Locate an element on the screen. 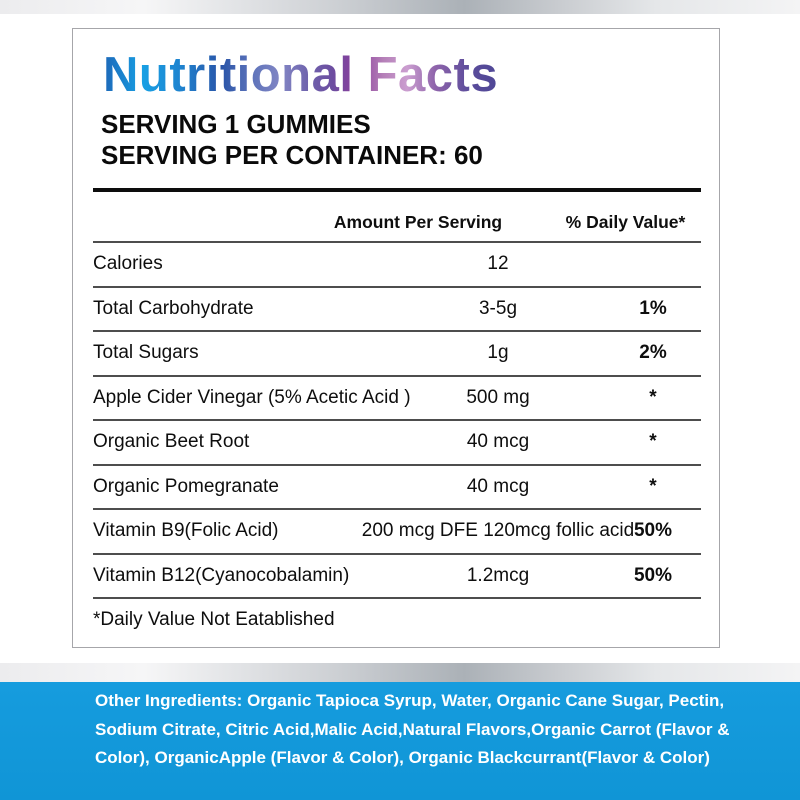 The height and width of the screenshot is (800, 800). ingredients-band is located at coordinates (400, 741).